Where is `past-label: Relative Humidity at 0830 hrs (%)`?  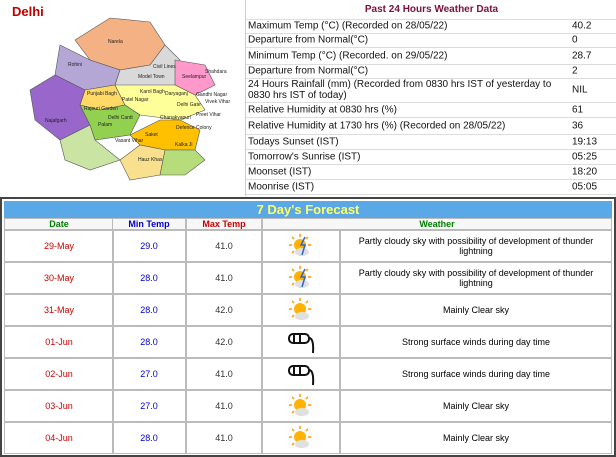
past-label: Relative Humidity at 0830 hrs (%) is located at coordinates (322, 109).